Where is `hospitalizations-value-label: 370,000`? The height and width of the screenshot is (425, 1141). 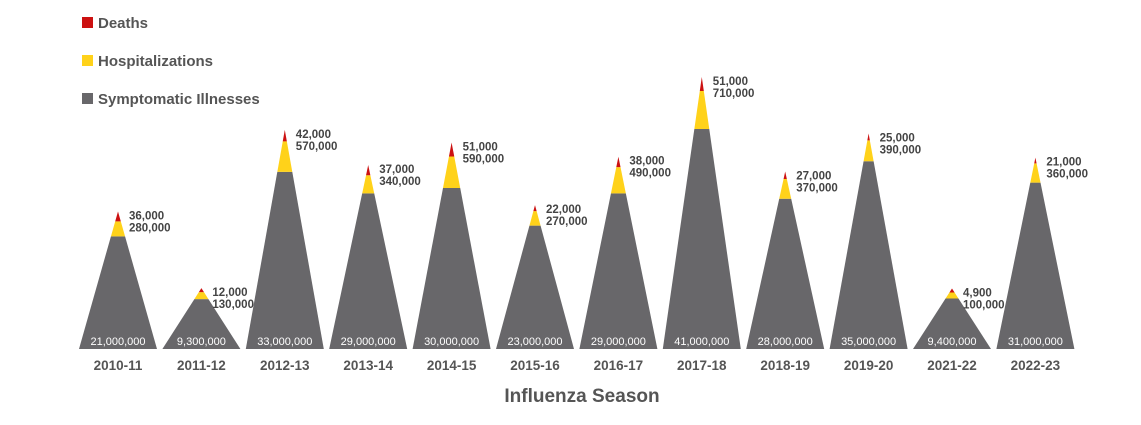 hospitalizations-value-label: 370,000 is located at coordinates (817, 189).